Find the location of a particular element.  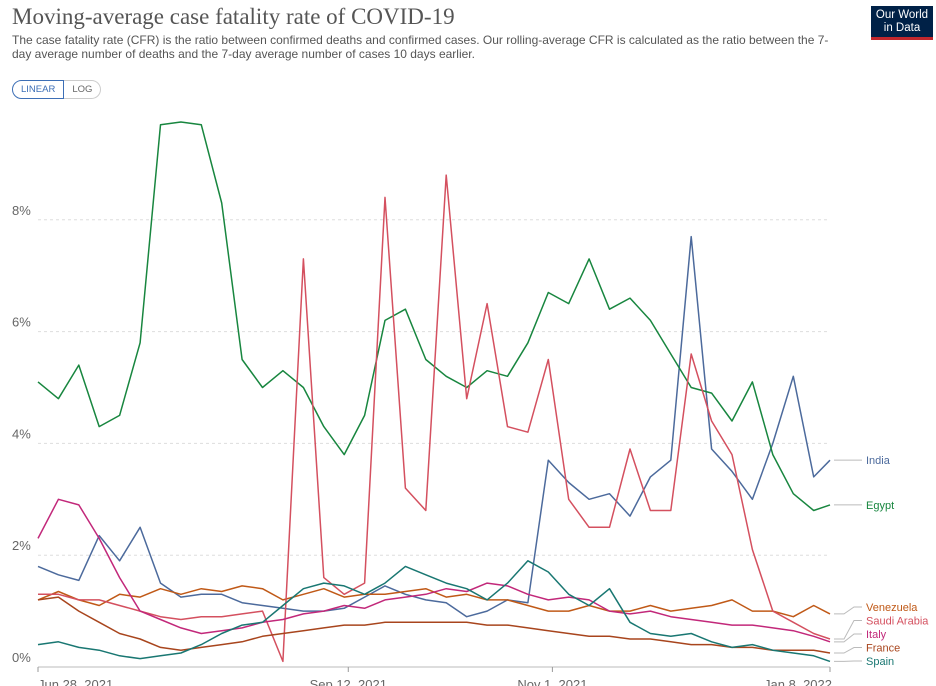

x-tick-label: Jan 8, 2022 is located at coordinates (798, 681).